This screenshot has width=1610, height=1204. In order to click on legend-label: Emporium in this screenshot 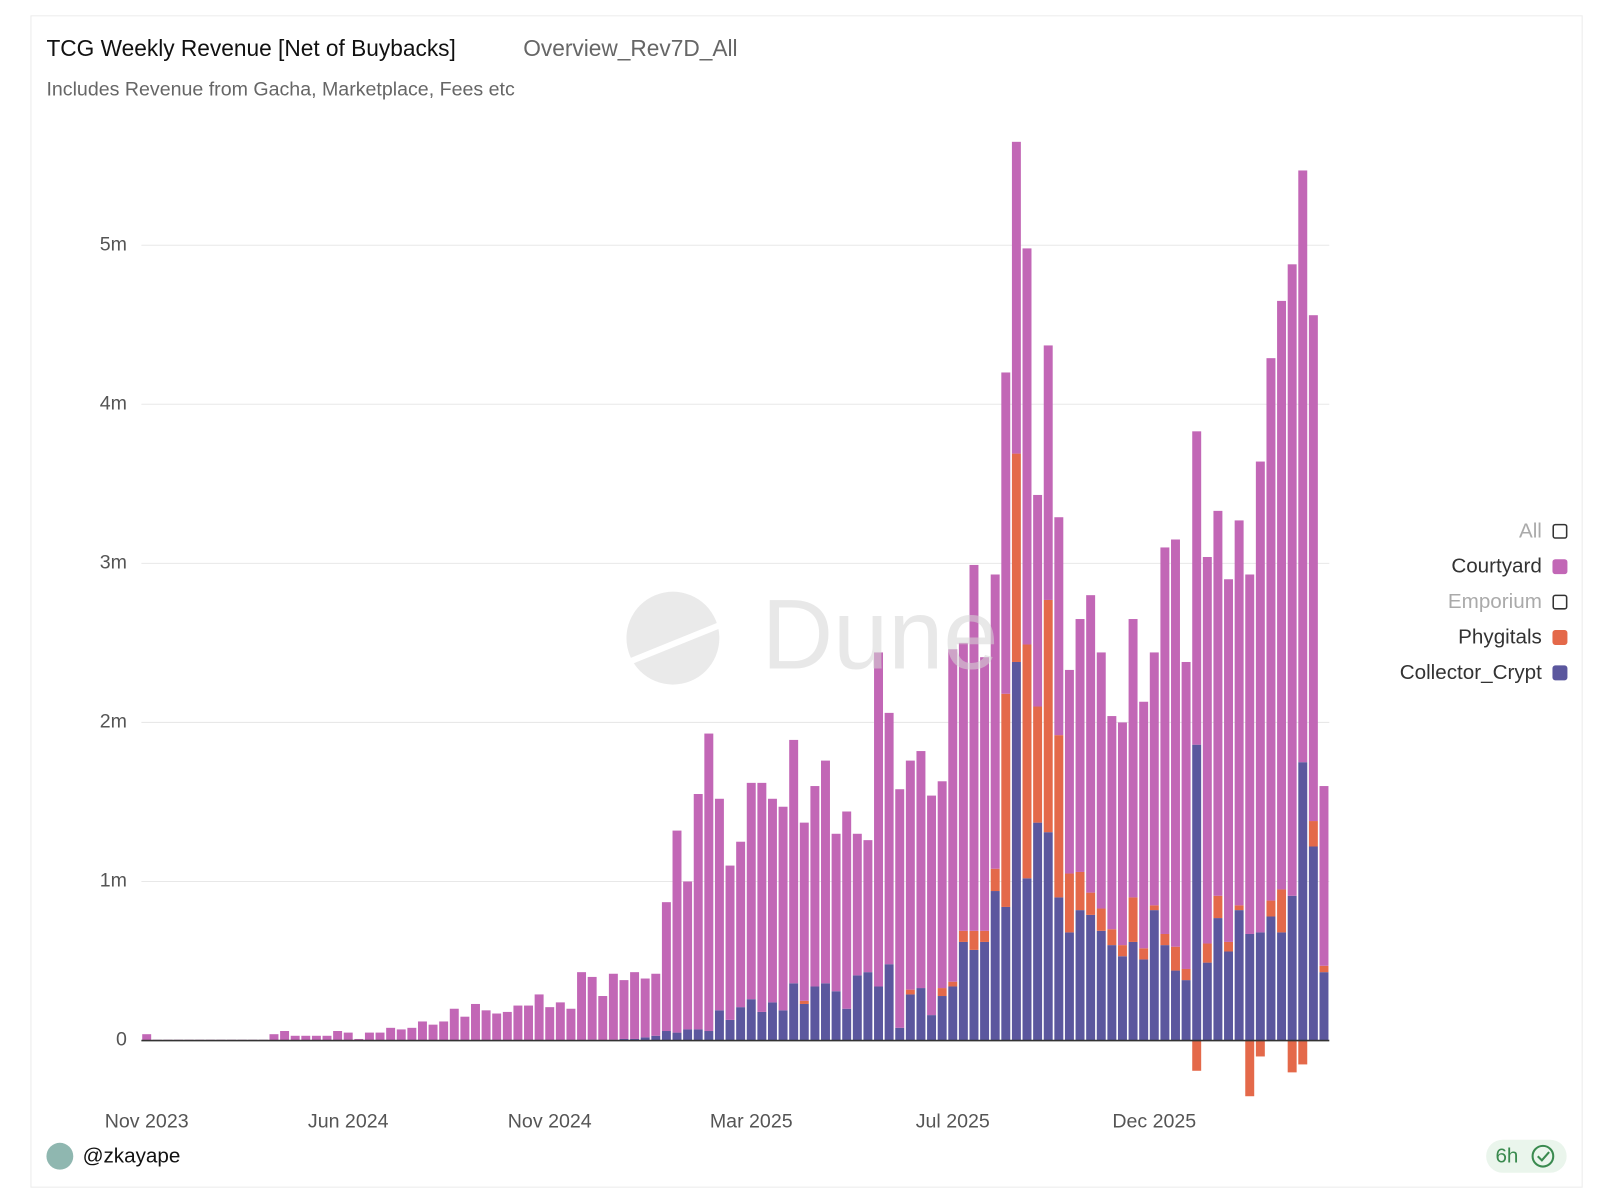, I will do `click(1495, 601)`.